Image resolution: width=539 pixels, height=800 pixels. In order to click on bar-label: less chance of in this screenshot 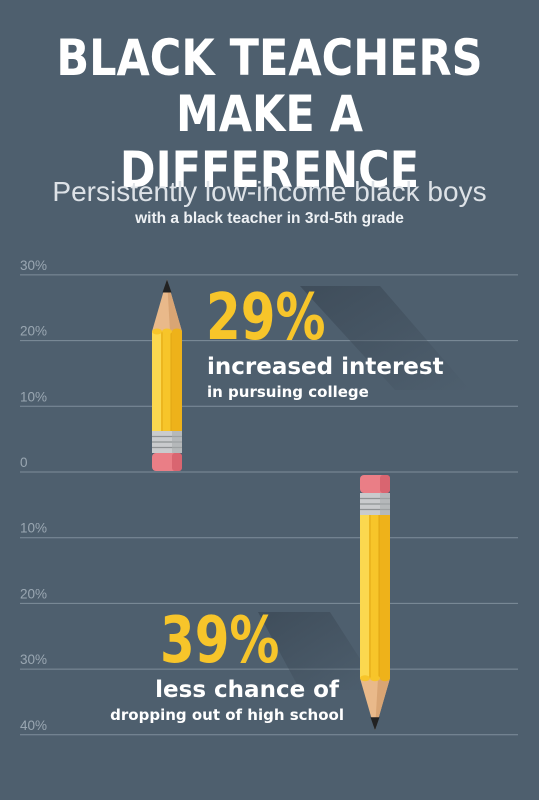, I will do `click(247, 690)`.